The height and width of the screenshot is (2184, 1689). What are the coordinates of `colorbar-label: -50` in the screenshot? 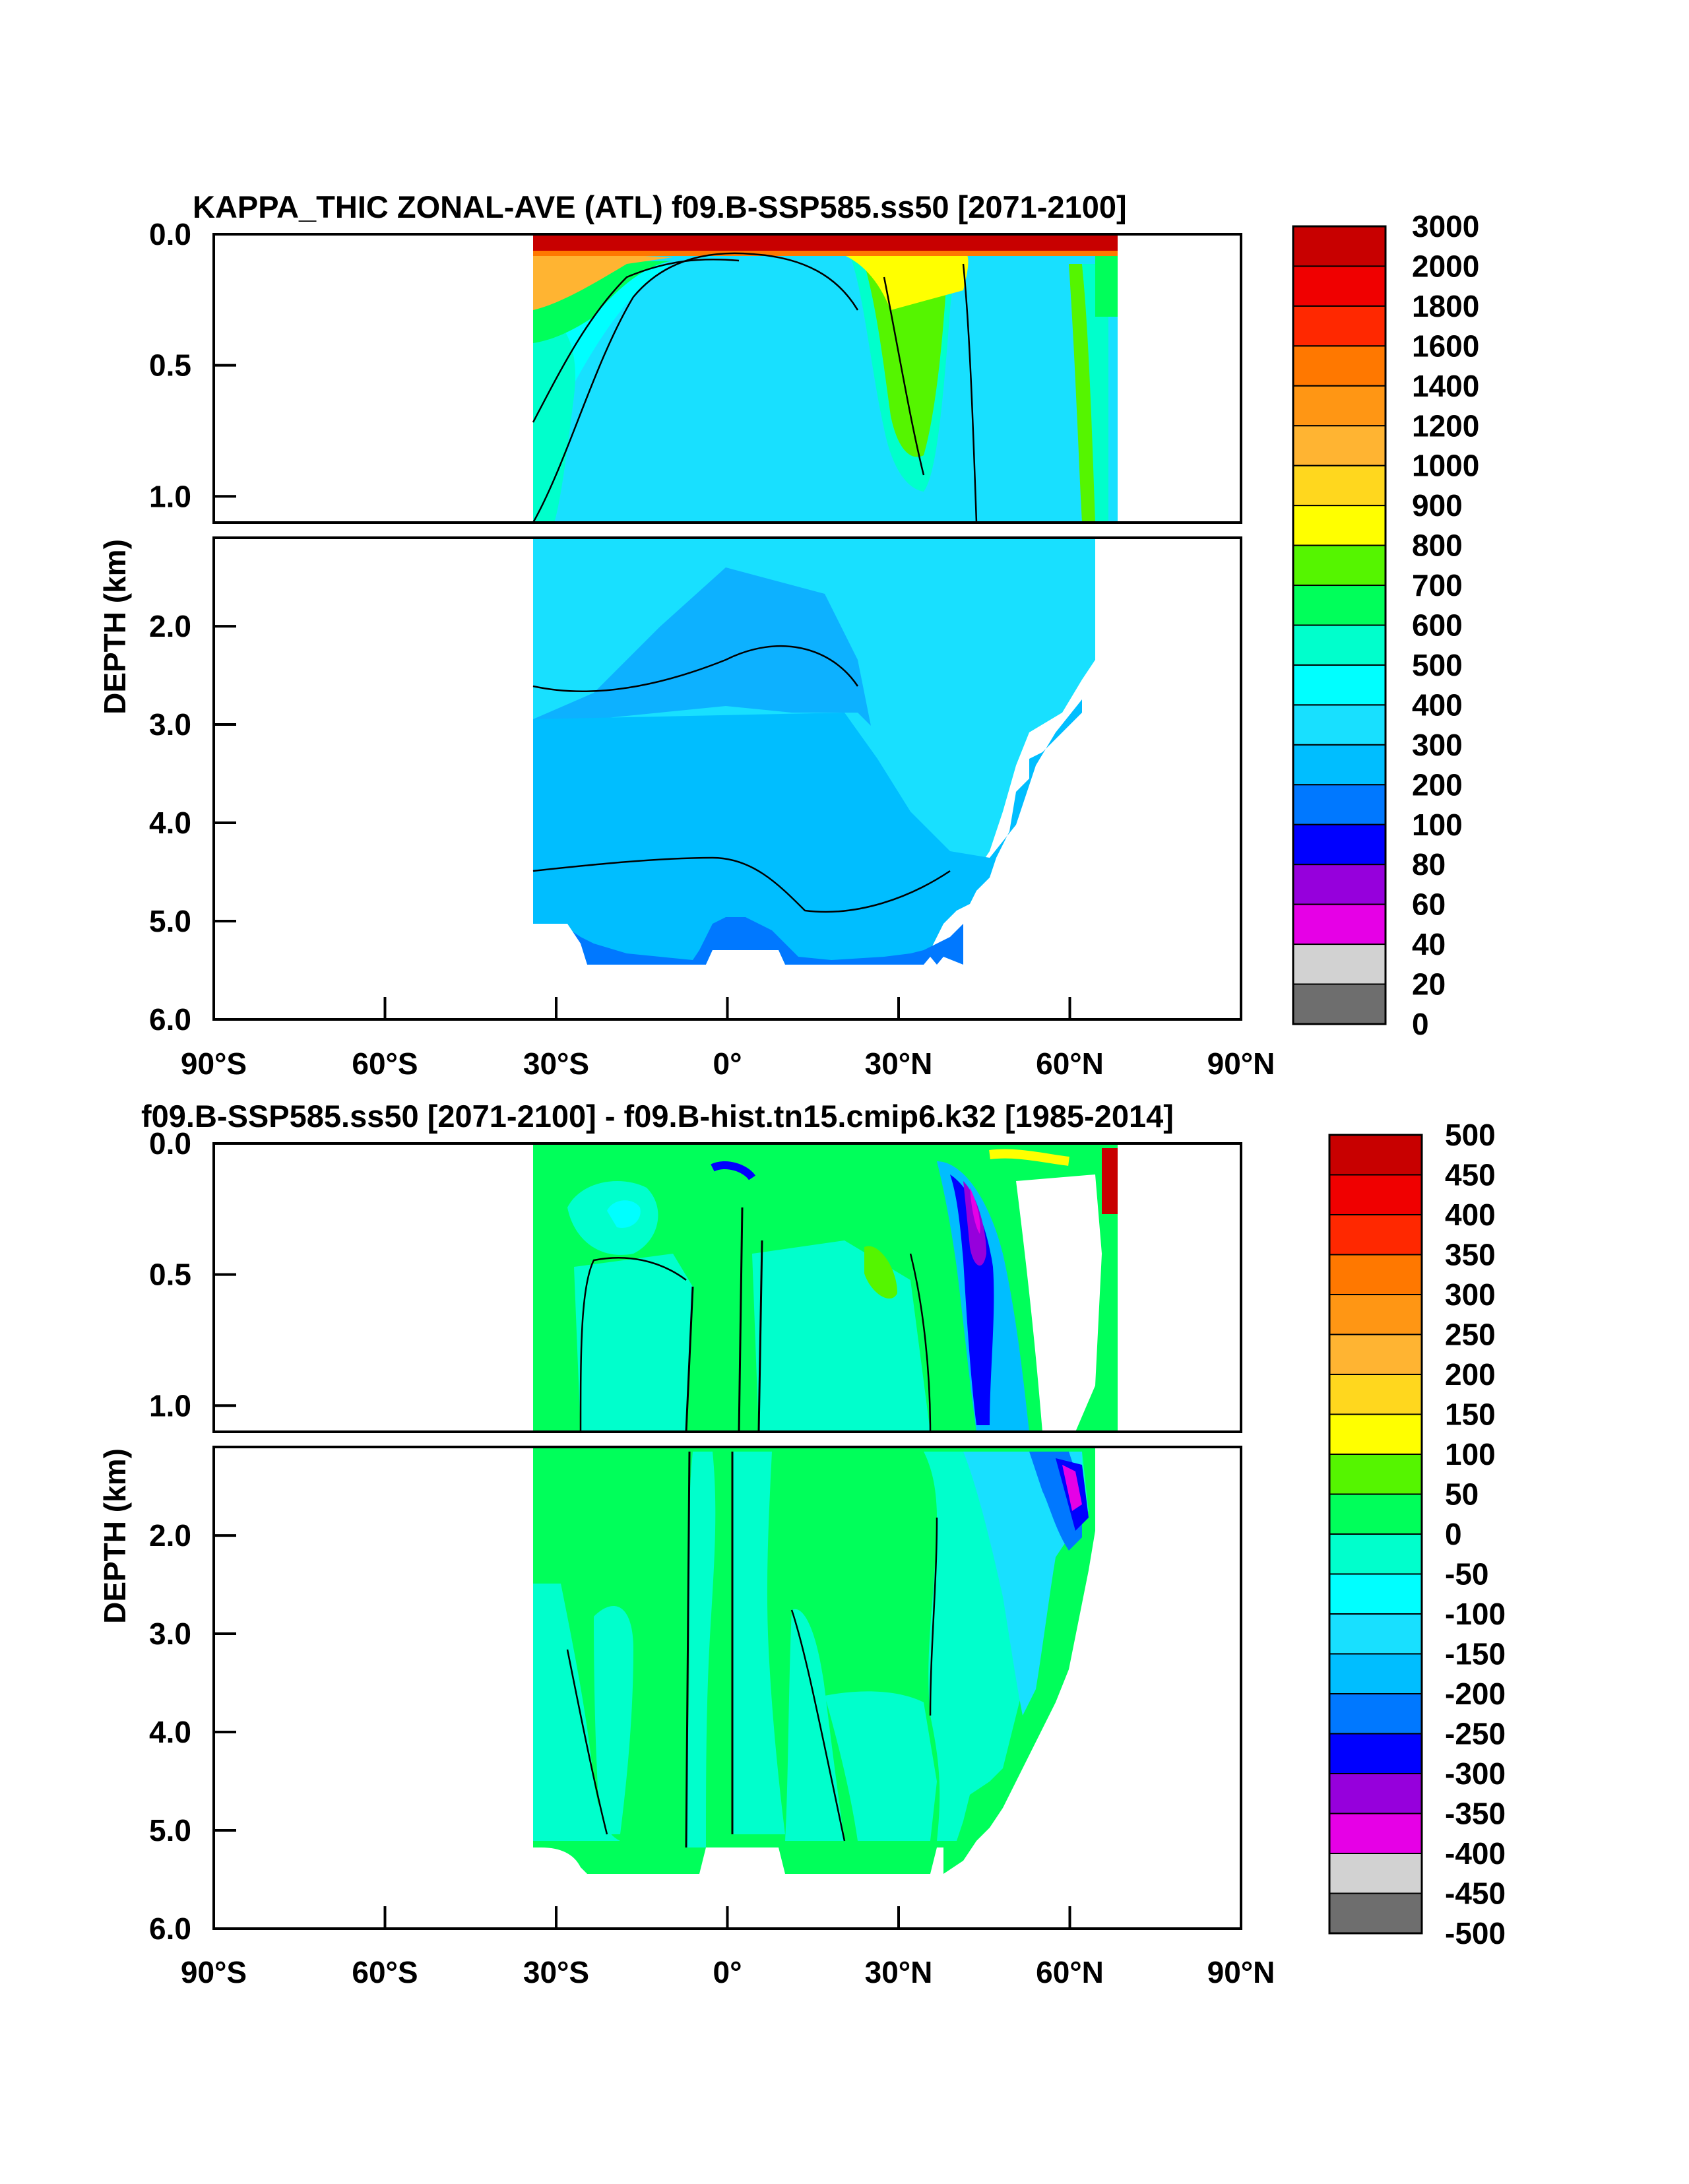 It's located at (1467, 1574).